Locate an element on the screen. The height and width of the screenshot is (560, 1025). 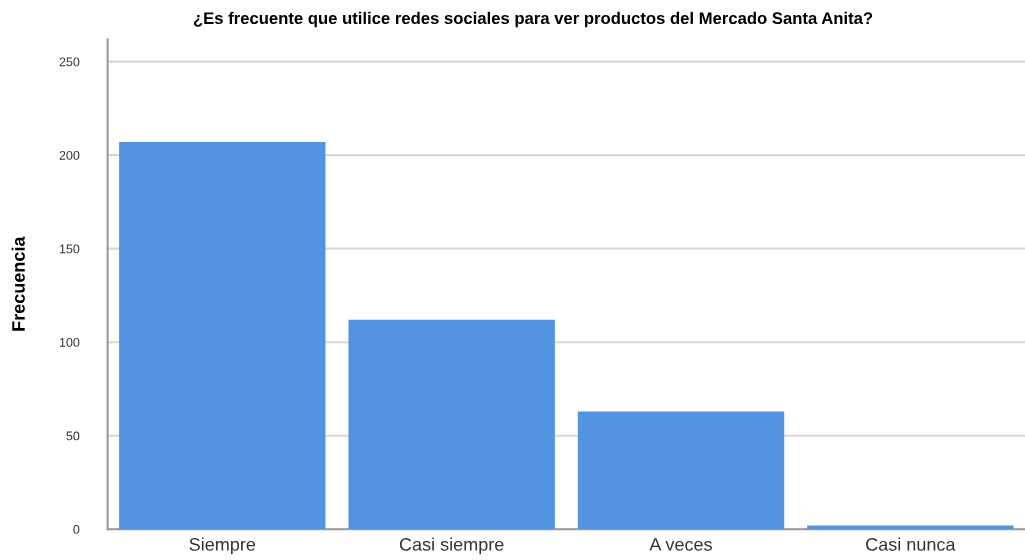
y-axis-title: Frecuencia is located at coordinates (18, 283).